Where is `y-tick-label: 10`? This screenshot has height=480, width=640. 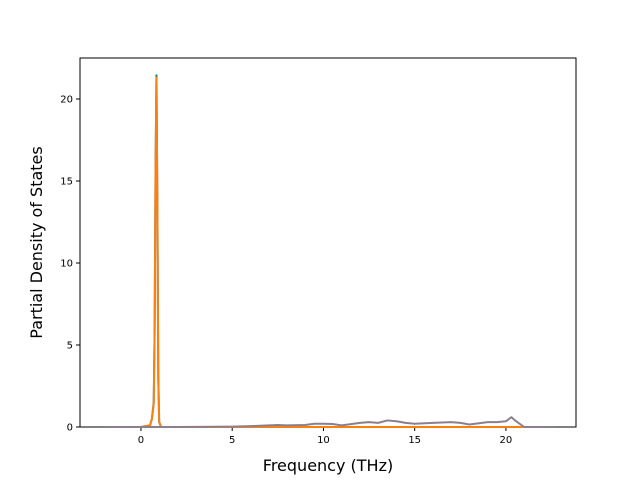 y-tick-label: 10 is located at coordinates (66, 264).